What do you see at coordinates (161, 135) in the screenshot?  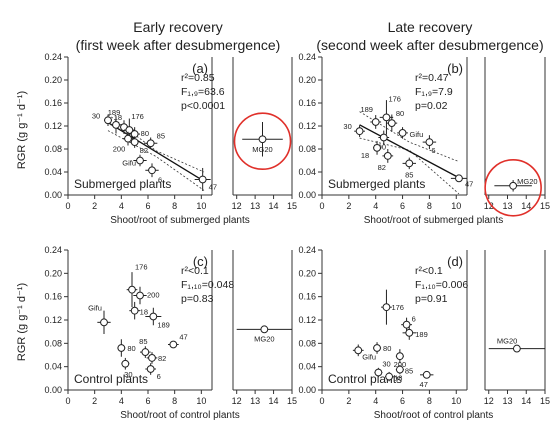 I see `point-label: 85` at bounding box center [161, 135].